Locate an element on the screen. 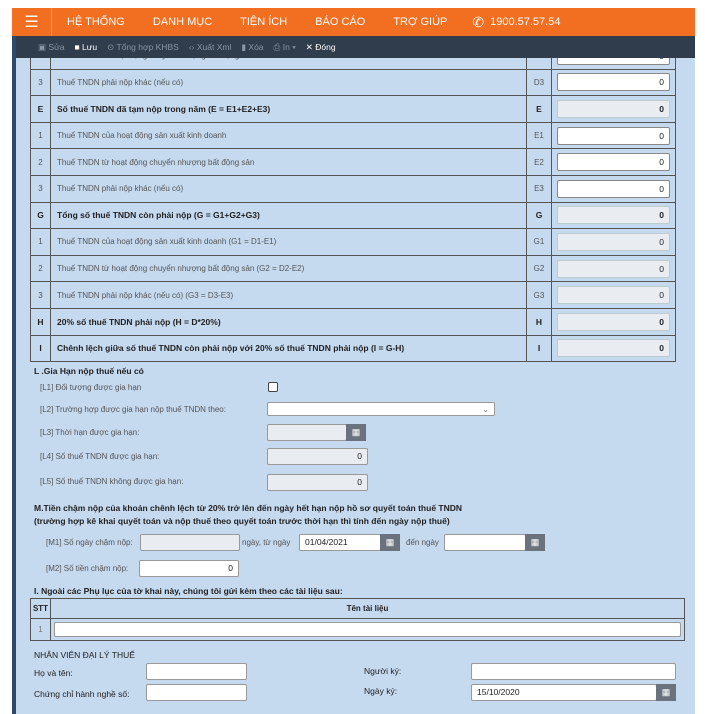 This screenshot has width=705, height=714. table-row: 3 Thuế TNDN phải nộp khác (nếu có) E3 0 is located at coordinates (353, 188).